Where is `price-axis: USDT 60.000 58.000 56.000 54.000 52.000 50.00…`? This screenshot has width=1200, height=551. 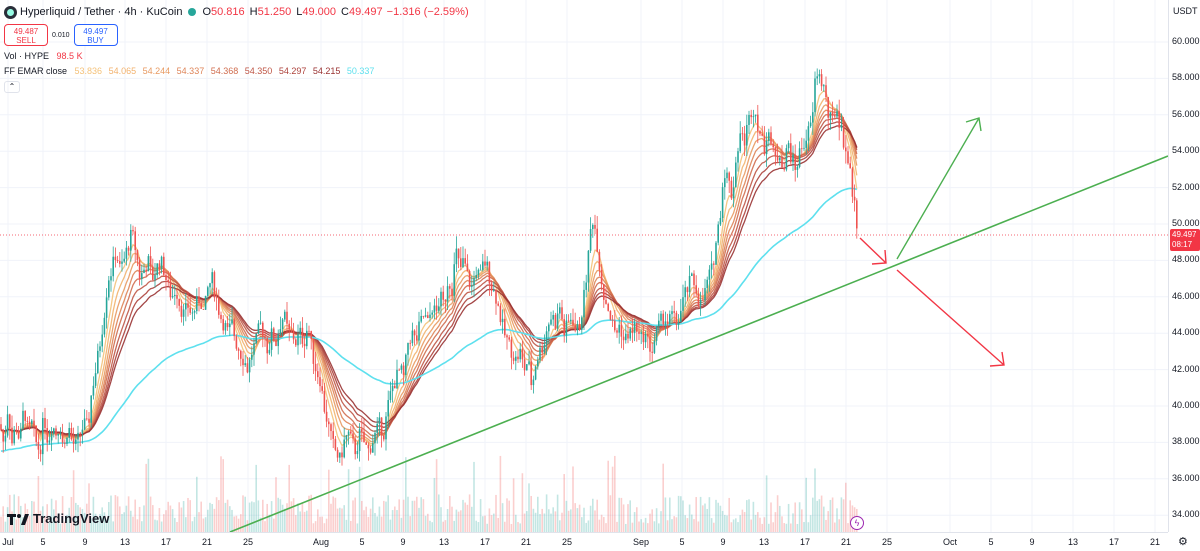 price-axis: USDT 60.000 58.000 56.000 54.000 52.000 50.00… is located at coordinates (1184, 266).